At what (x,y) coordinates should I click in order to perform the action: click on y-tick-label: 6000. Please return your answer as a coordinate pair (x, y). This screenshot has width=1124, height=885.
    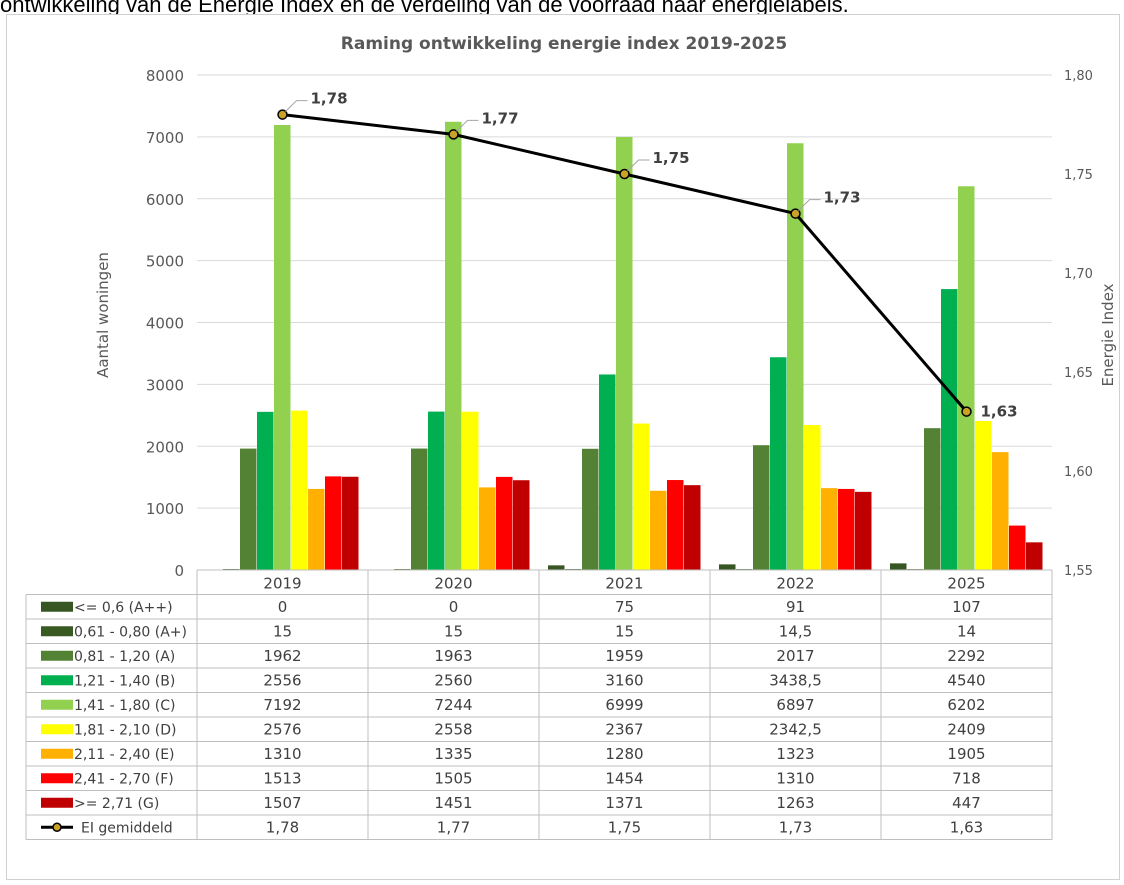
    Looking at the image, I should click on (165, 200).